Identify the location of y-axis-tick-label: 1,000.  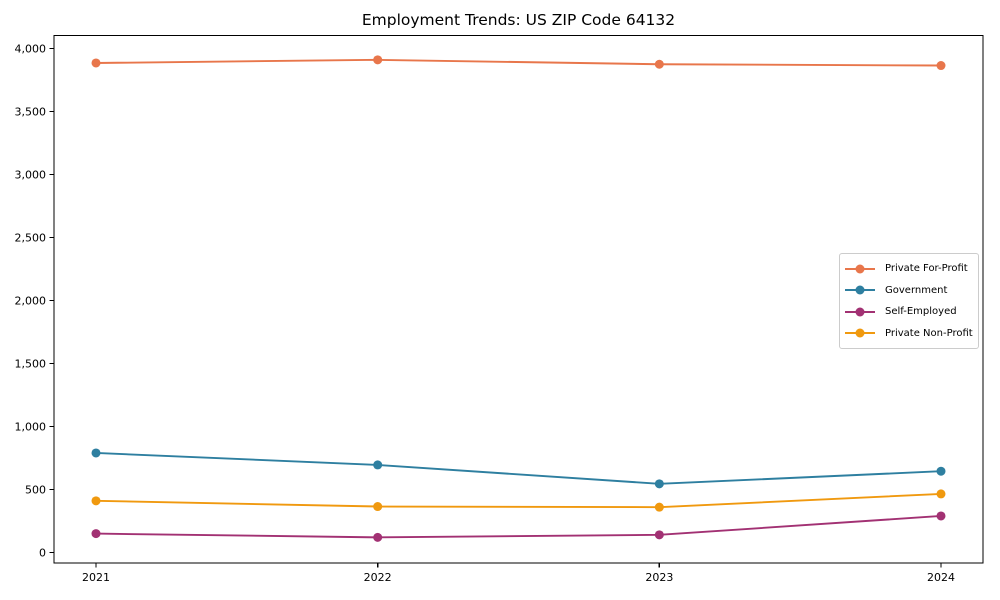
(31, 426).